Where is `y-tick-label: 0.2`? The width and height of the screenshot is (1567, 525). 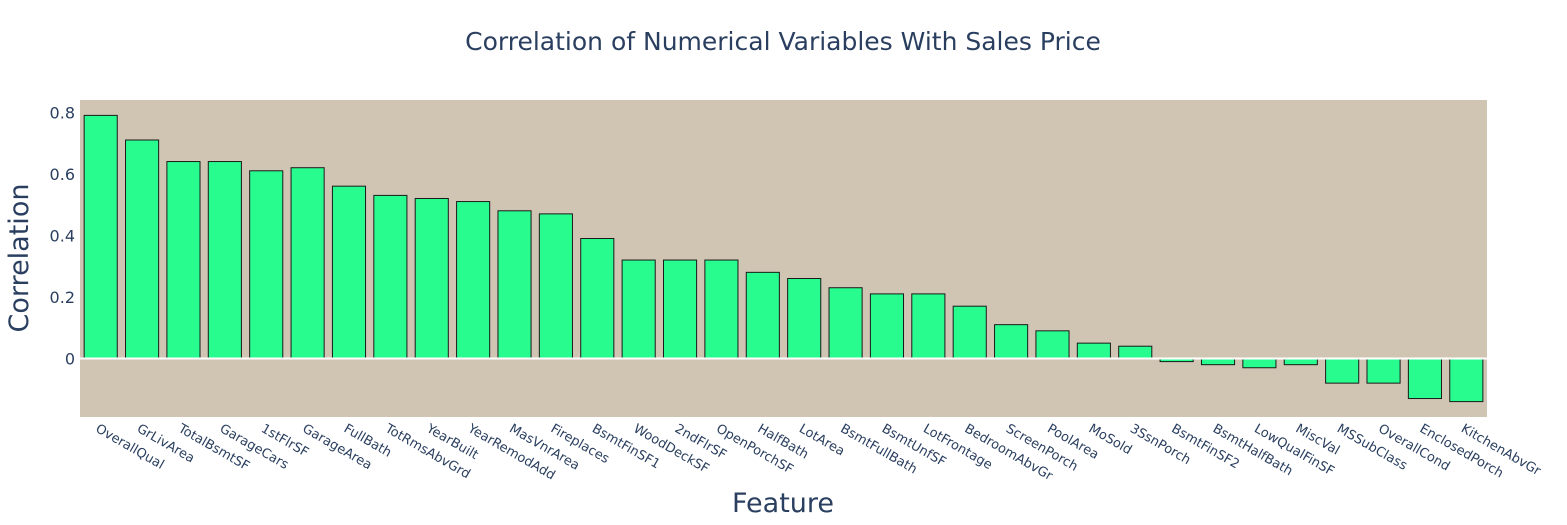
y-tick-label: 0.2 is located at coordinates (62, 297).